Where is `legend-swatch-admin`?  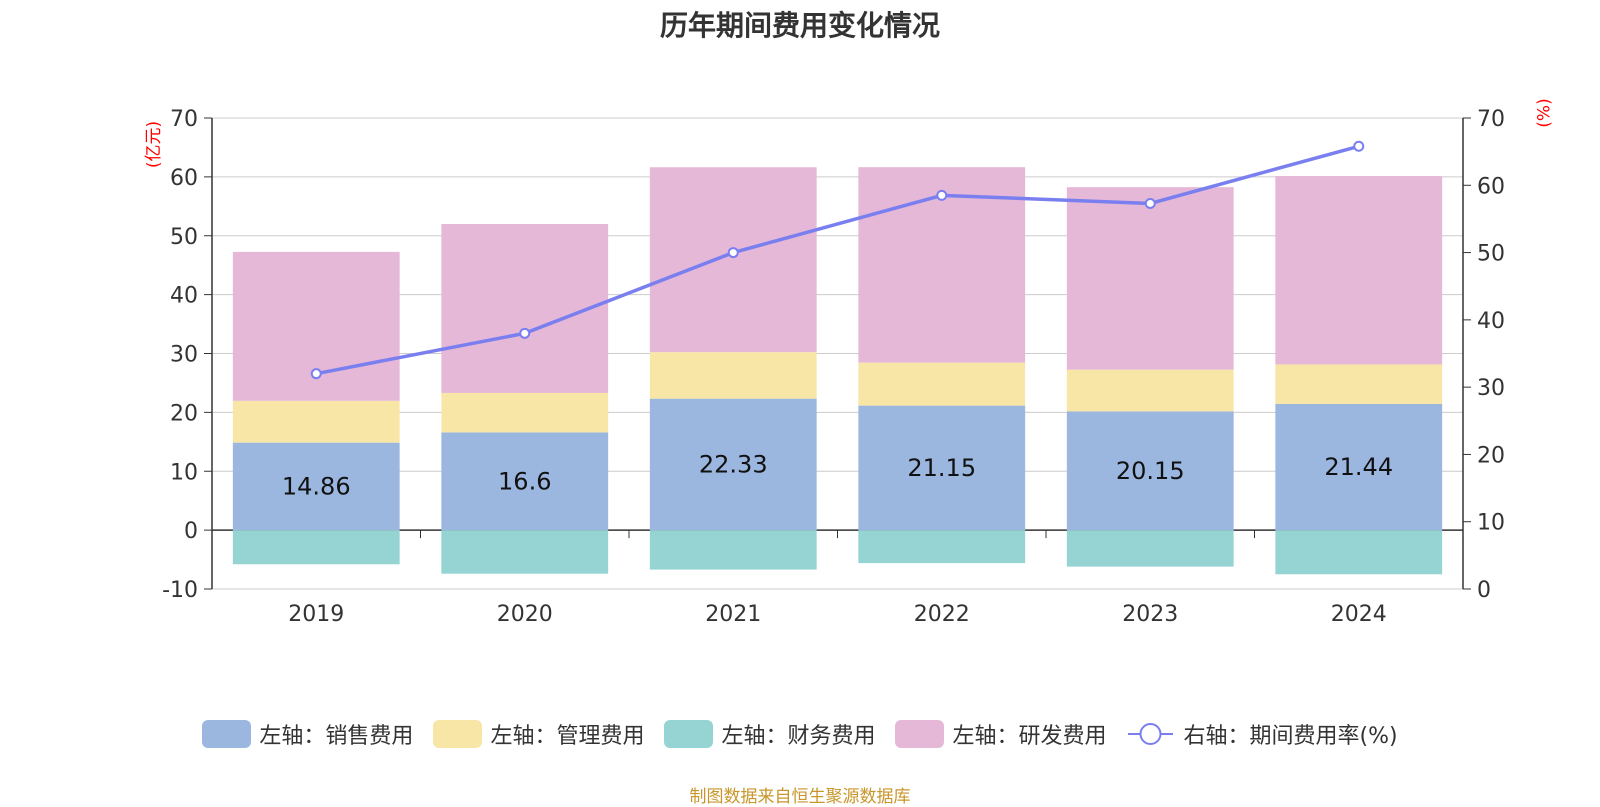
legend-swatch-admin is located at coordinates (458, 734).